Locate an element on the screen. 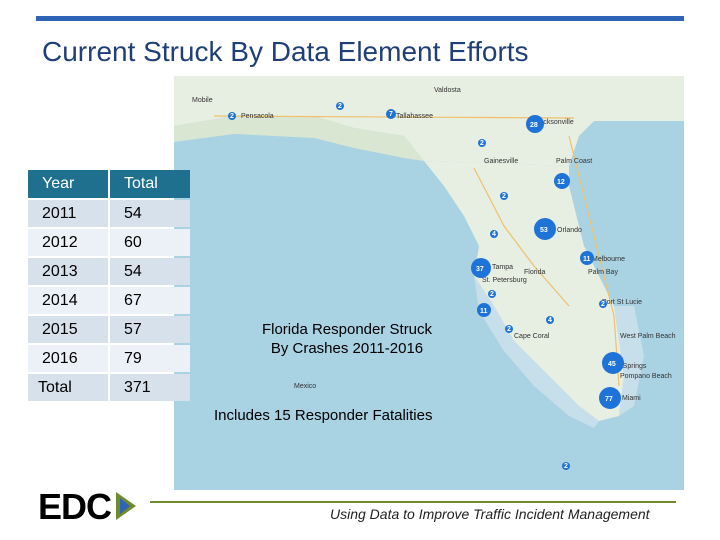  panhandle-coast is located at coordinates (299, 138).